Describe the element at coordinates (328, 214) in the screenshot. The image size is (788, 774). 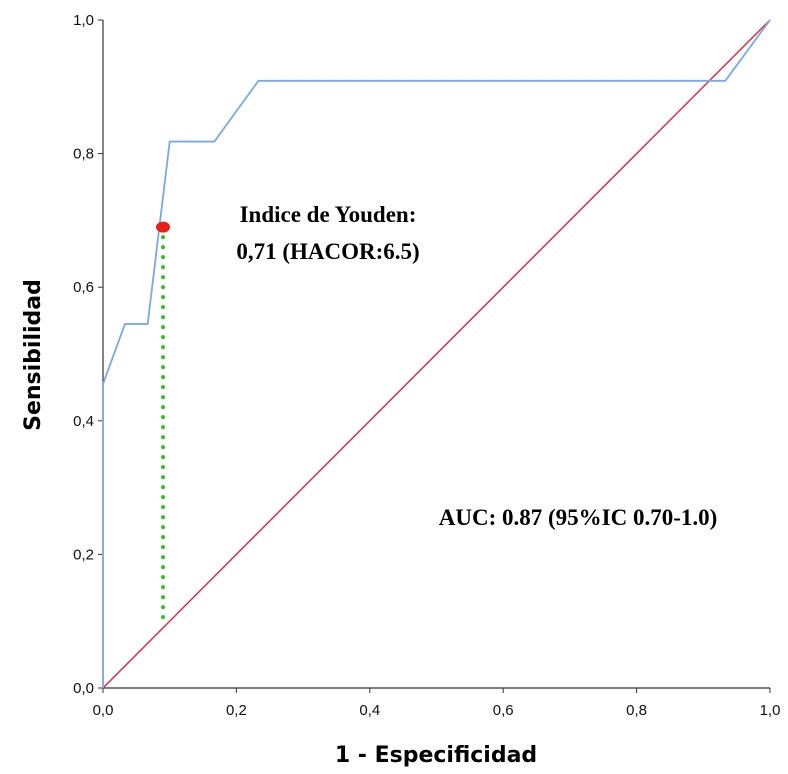
I see `youden-label-line1: Indice de Youden:` at that location.